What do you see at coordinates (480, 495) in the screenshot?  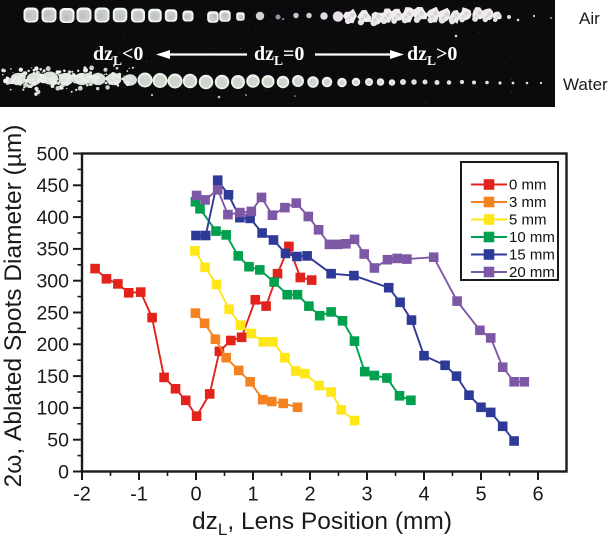 I see `svg-text: 5` at bounding box center [480, 495].